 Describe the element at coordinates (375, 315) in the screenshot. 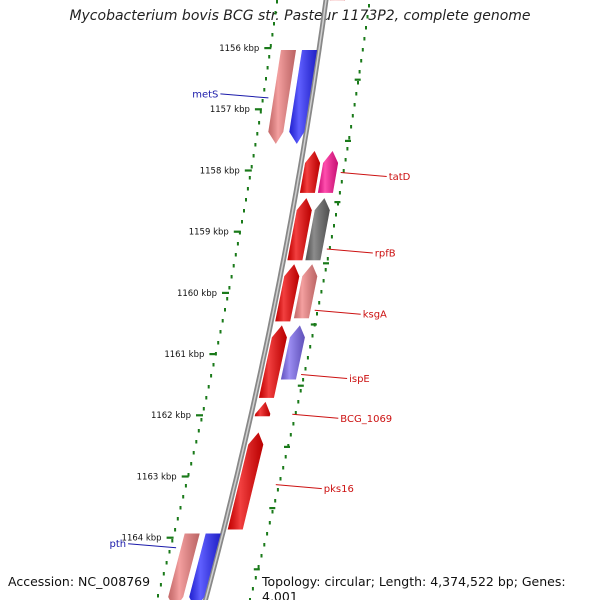

I see `gene-label-ksga: ksgA` at that location.